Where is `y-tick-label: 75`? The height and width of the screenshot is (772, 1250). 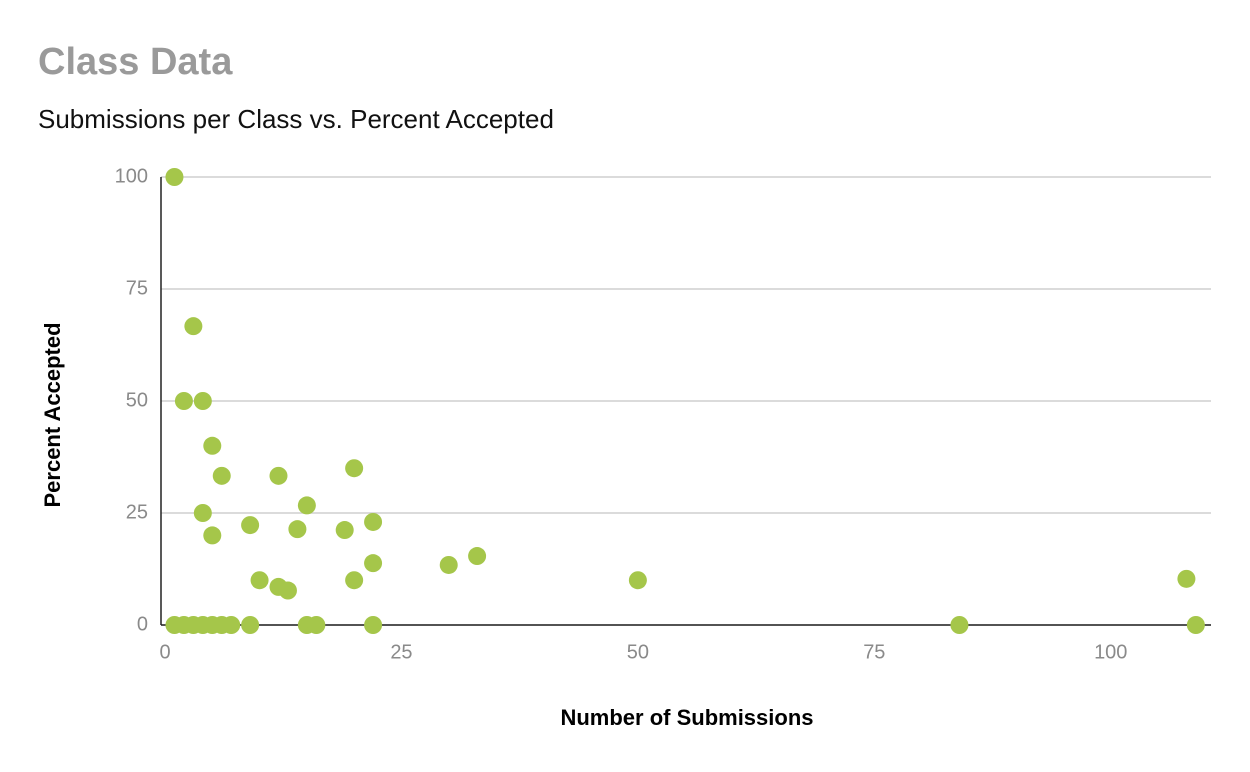
y-tick-label: 75 is located at coordinates (137, 288).